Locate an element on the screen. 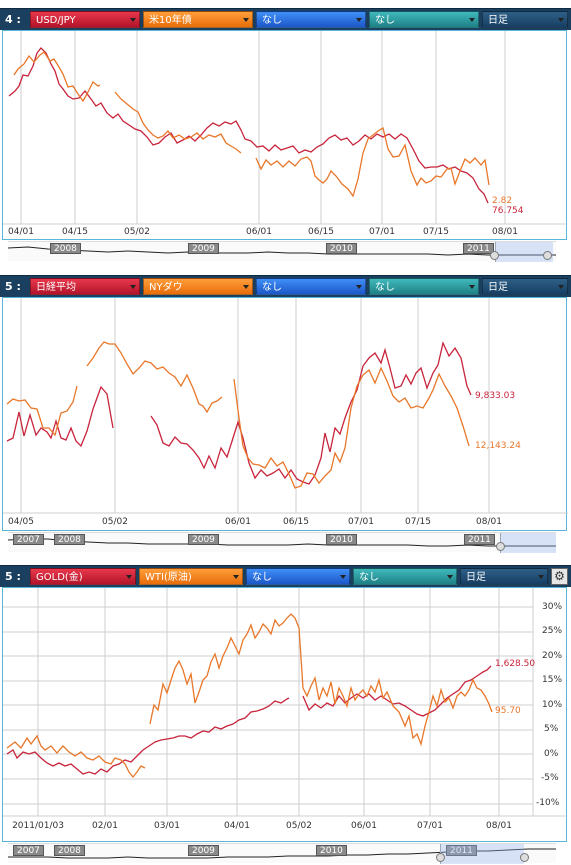 Image resolution: width=571 pixels, height=865 pixels. series-line-nikkei is located at coordinates (311, 412).